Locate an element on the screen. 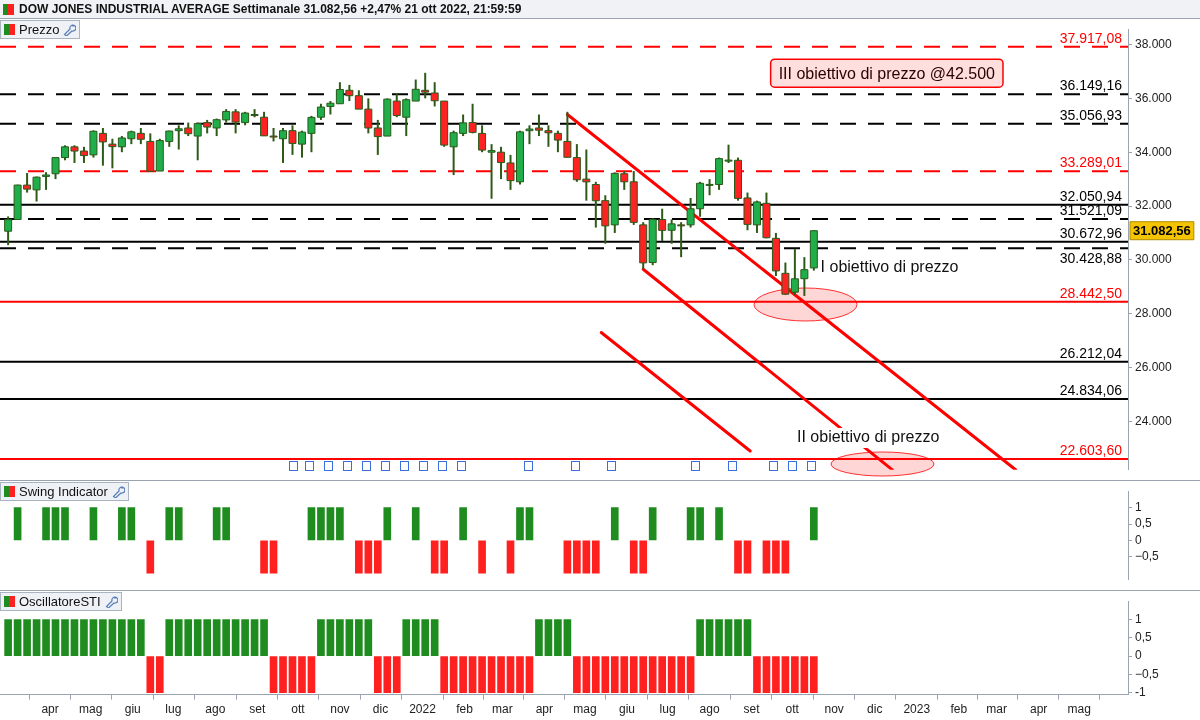 This screenshot has width=1200, height=720. y-tick-label: 24.000 is located at coordinates (1154, 420).